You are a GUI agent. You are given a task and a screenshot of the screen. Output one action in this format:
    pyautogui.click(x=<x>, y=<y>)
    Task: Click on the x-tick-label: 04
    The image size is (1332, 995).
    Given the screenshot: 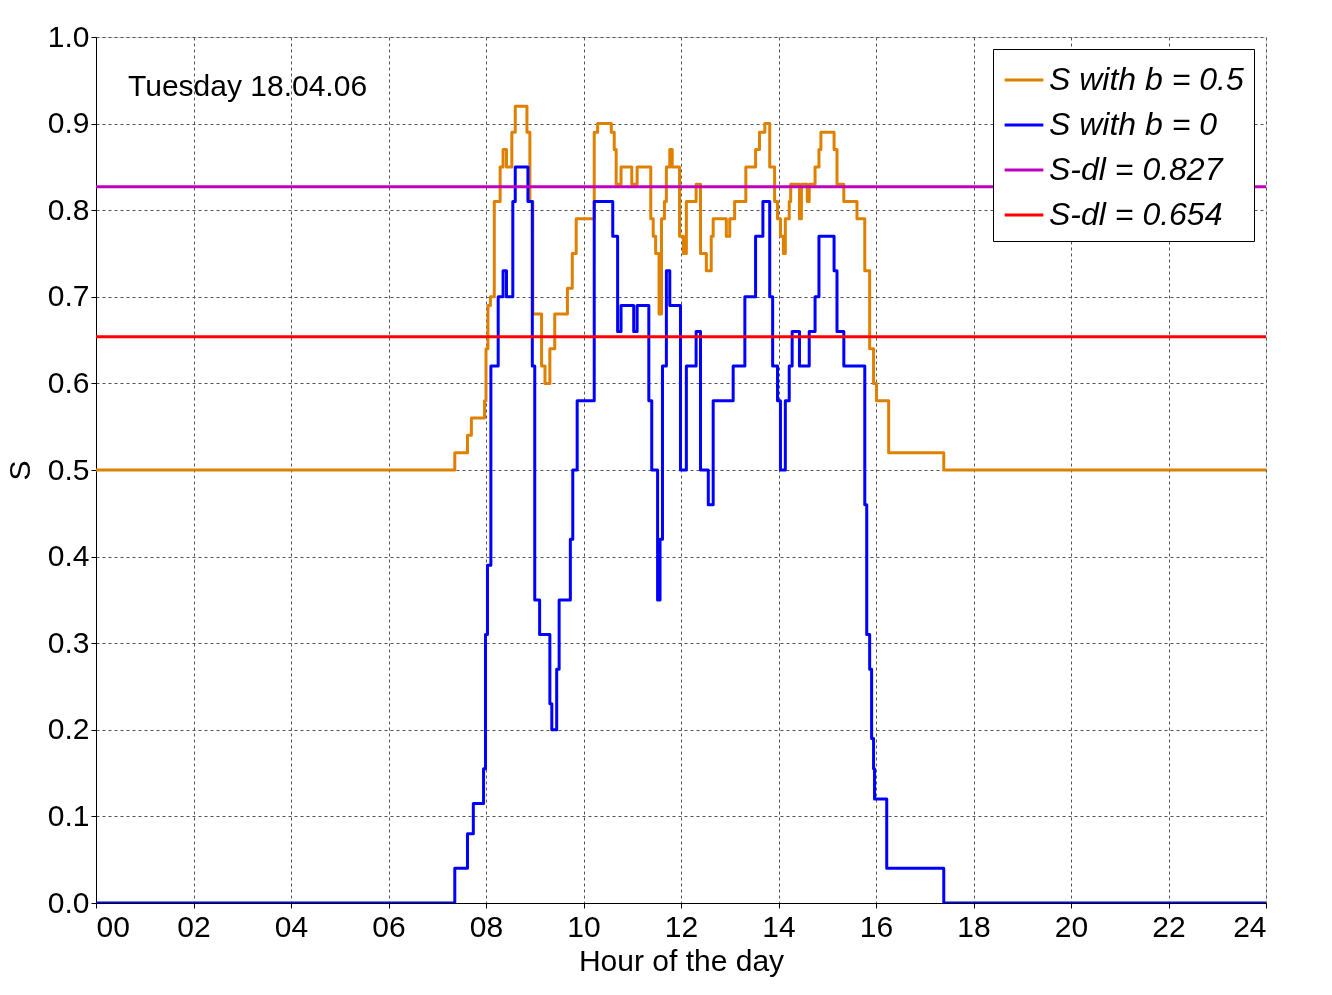 What is the action you would take?
    pyautogui.click(x=291, y=926)
    